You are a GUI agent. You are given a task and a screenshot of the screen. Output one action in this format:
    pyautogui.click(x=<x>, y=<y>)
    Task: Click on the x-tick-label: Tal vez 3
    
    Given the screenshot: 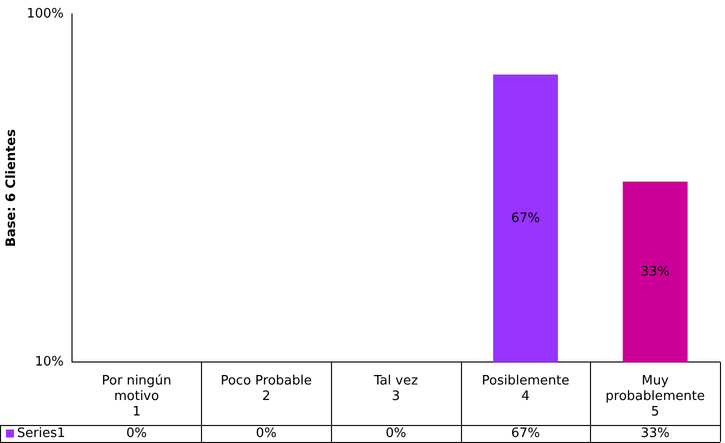 What is the action you would take?
    pyautogui.click(x=395, y=388)
    